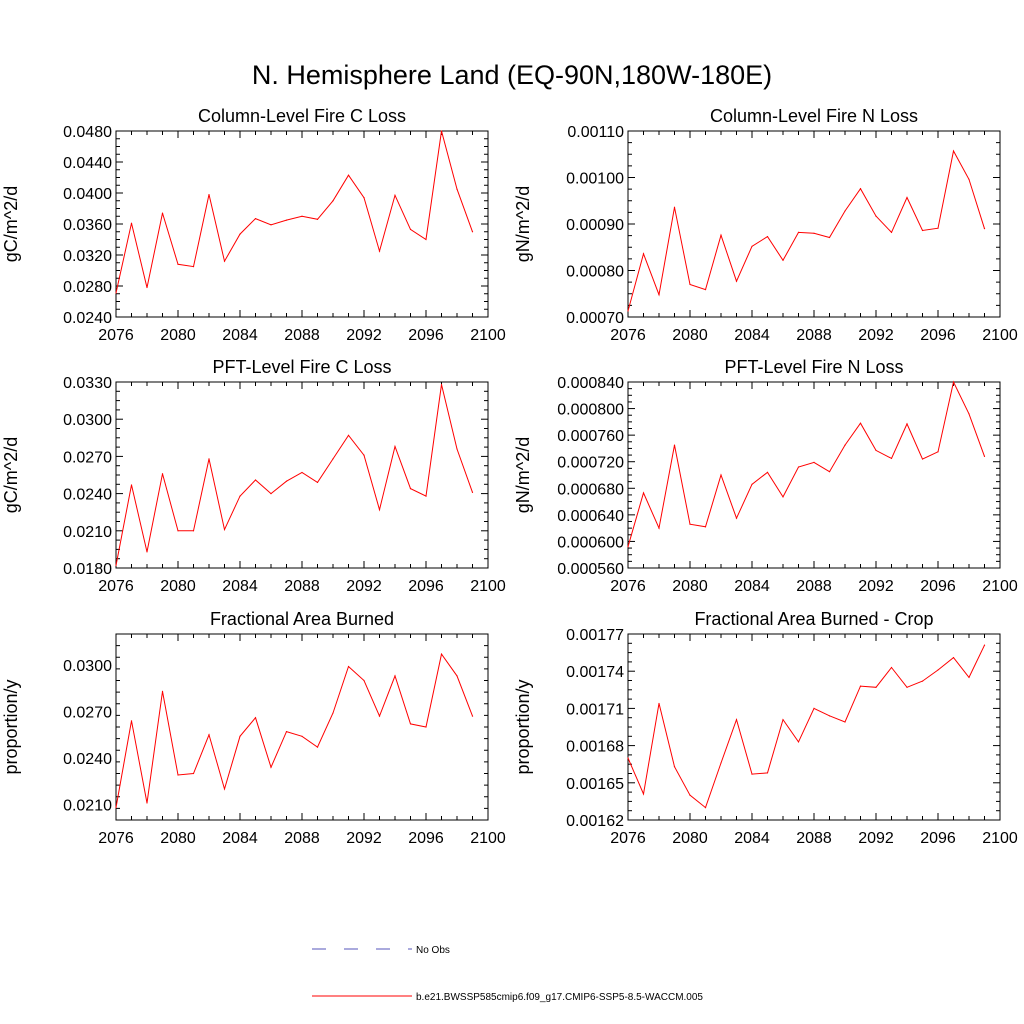 The image size is (1024, 1024). Describe the element at coordinates (590, 489) in the screenshot. I see `y-tick-label: 0.000680` at that location.